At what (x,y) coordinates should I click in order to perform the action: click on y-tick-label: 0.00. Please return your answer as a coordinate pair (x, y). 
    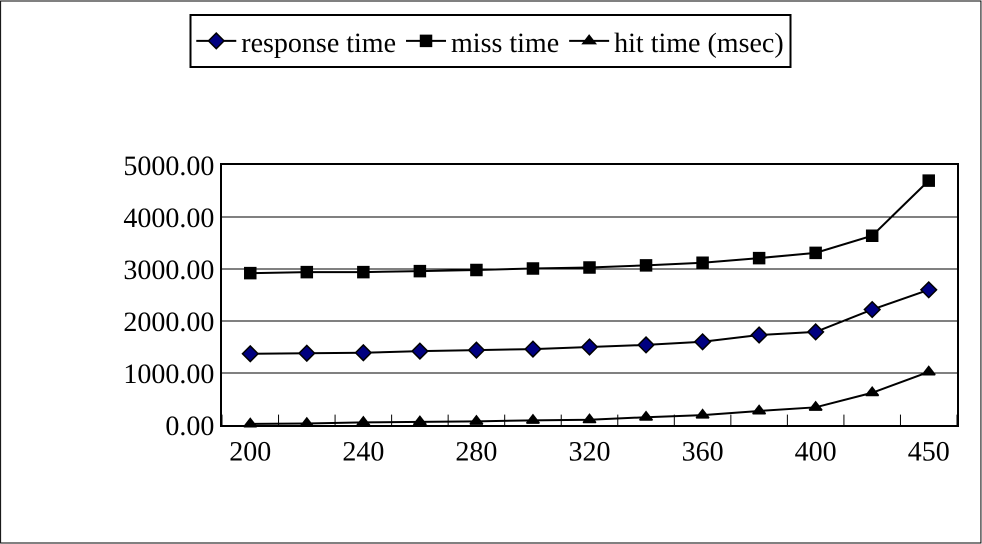
    Looking at the image, I should click on (189, 426).